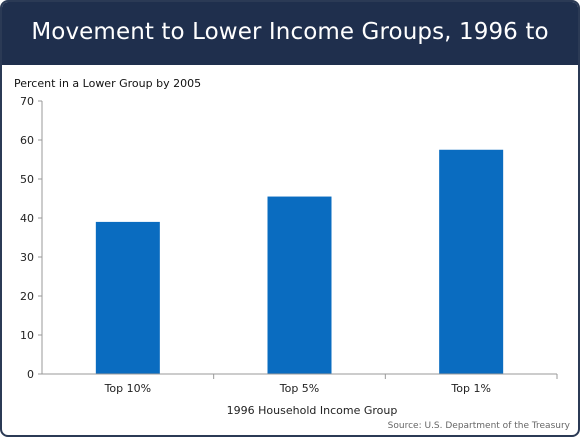  I want to click on x-tick-label: Top 1%, so click(470, 388).